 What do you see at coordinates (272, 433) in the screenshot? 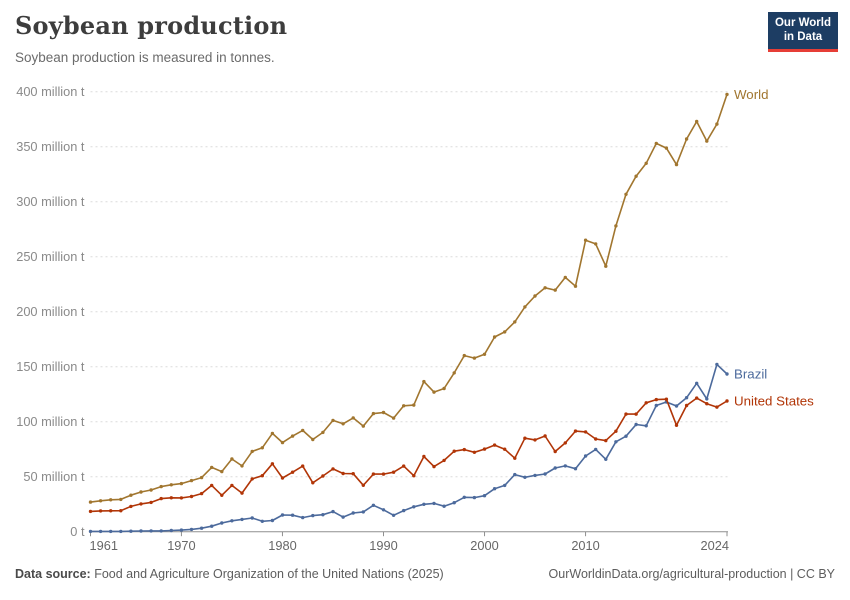
I see `data-point-world-1979` at bounding box center [272, 433].